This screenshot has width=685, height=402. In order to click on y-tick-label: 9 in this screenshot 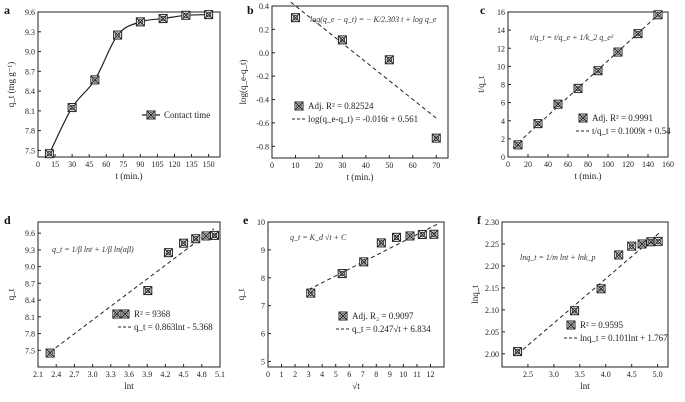, I will do `click(263, 250)`.